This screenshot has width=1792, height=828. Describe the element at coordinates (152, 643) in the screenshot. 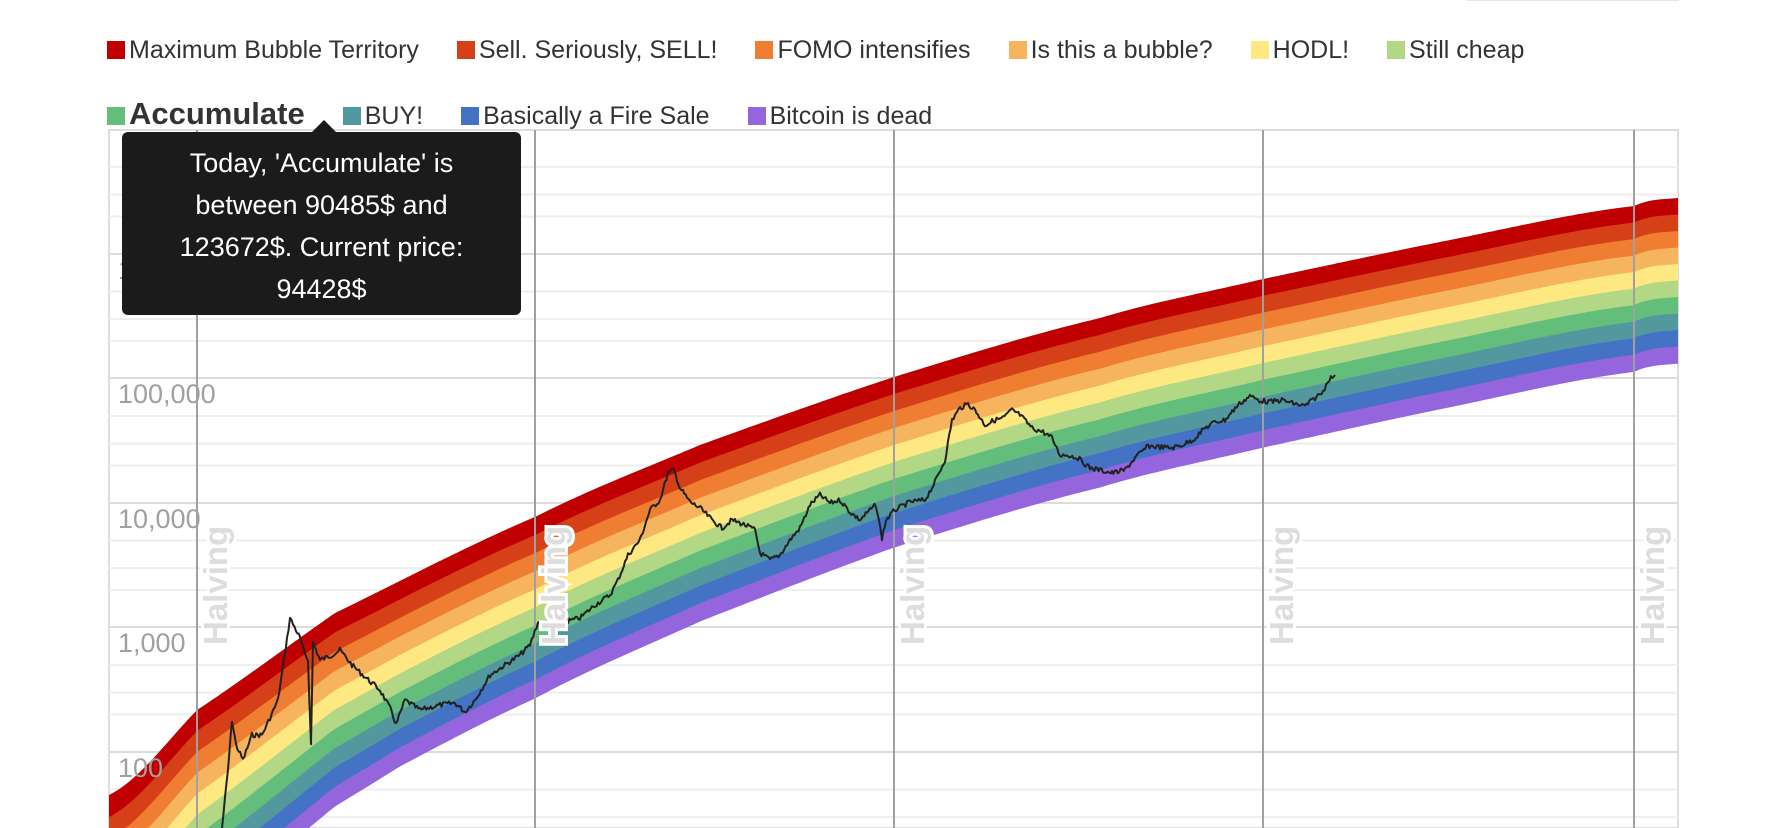

I see `y-axis-label: 1,000` at that location.